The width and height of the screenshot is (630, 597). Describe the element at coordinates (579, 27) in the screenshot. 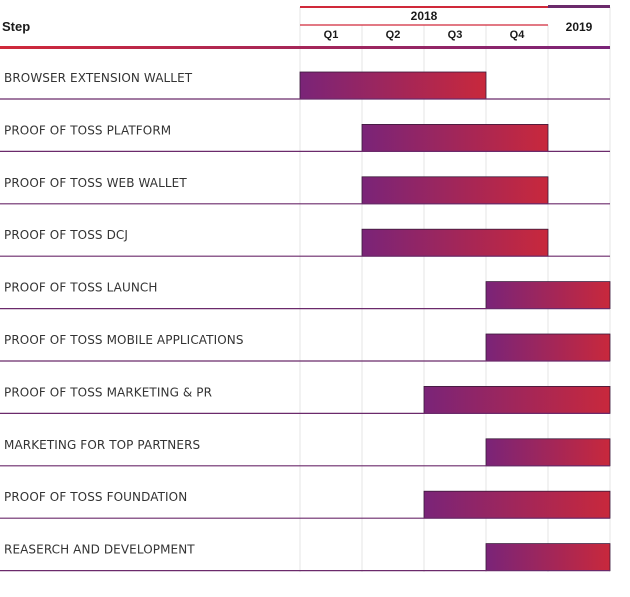

I see `header-year-2019: 2019` at that location.